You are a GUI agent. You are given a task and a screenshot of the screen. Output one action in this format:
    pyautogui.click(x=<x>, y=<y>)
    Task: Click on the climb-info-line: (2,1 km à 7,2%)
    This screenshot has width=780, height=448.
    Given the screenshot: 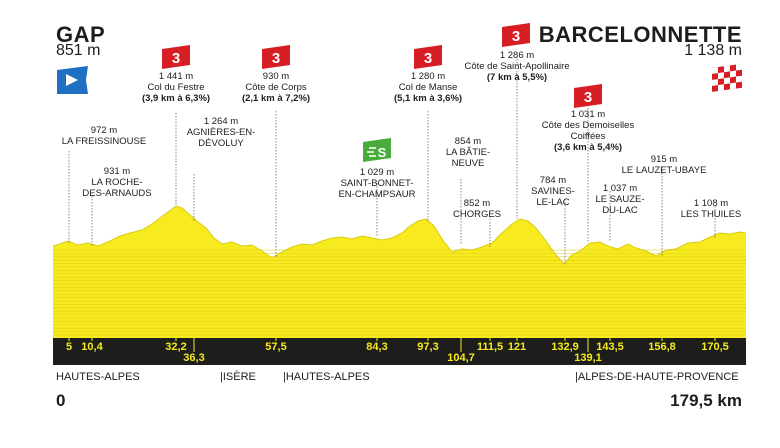 What is the action you would take?
    pyautogui.click(x=276, y=98)
    